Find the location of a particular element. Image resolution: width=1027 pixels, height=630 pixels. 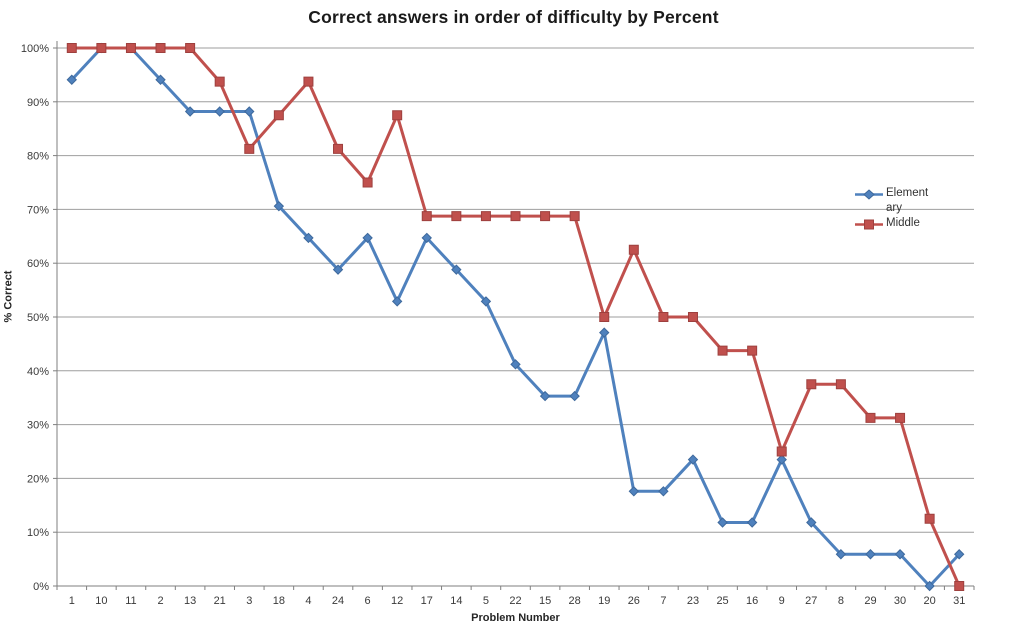

x-tick-label: 30 is located at coordinates (900, 601).